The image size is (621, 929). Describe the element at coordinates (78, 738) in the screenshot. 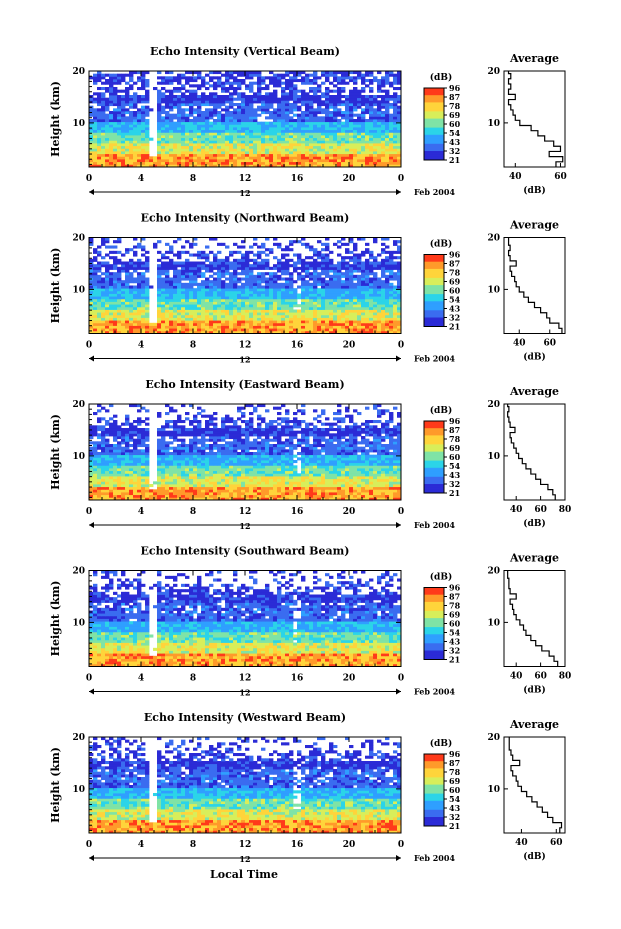

I see `y-tick-label: 20` at that location.